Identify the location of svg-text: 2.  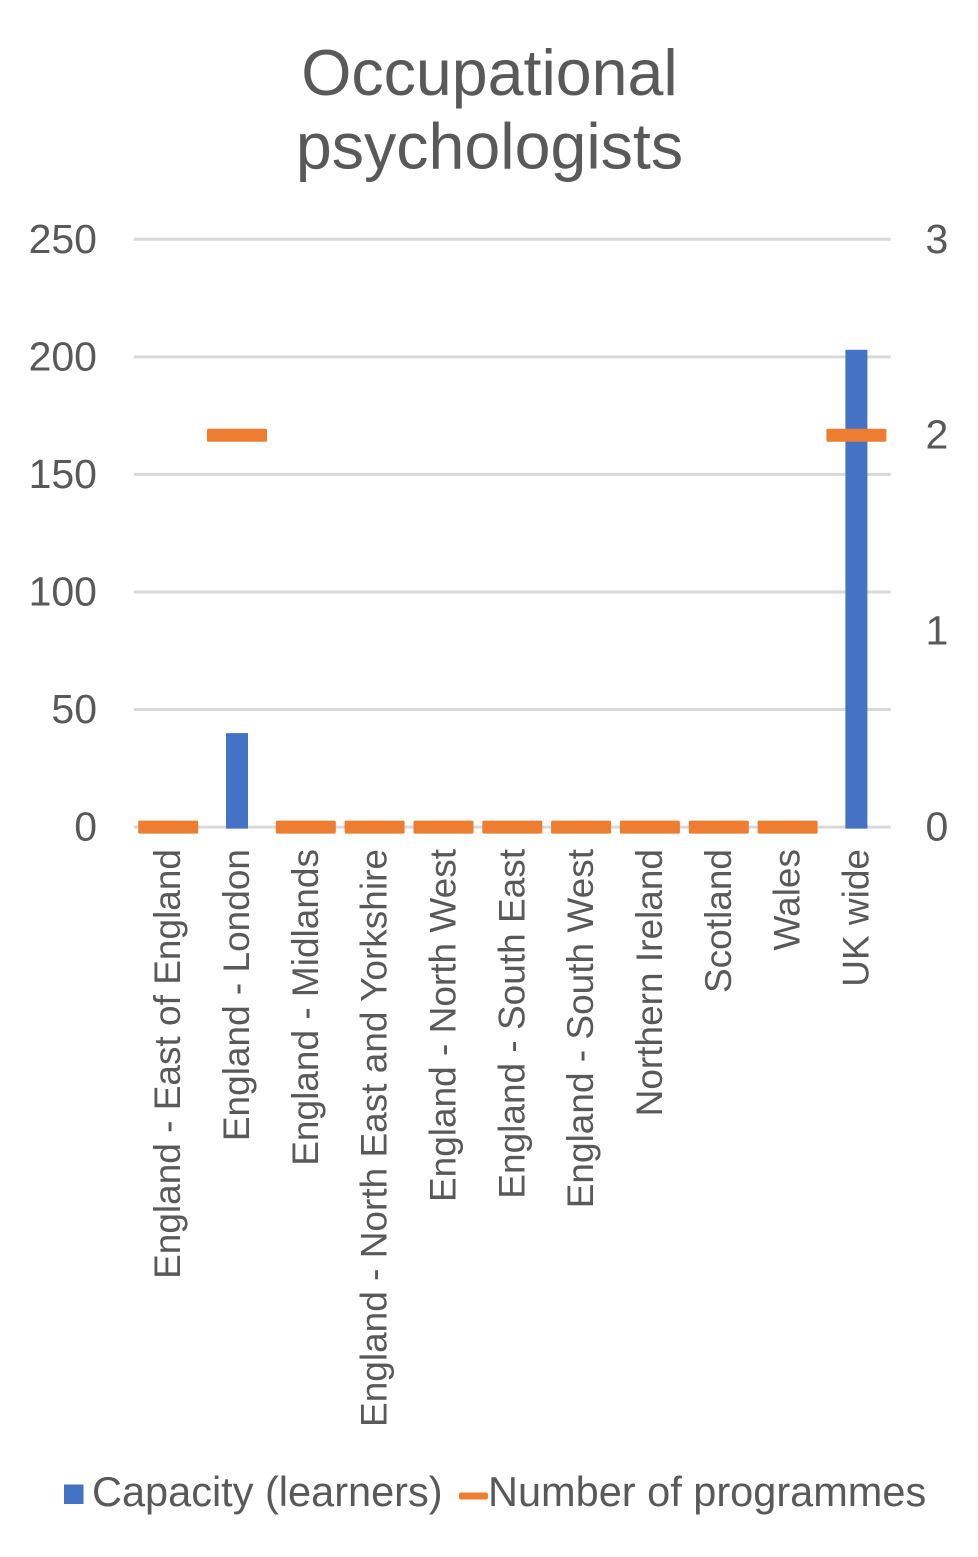
(937, 435).